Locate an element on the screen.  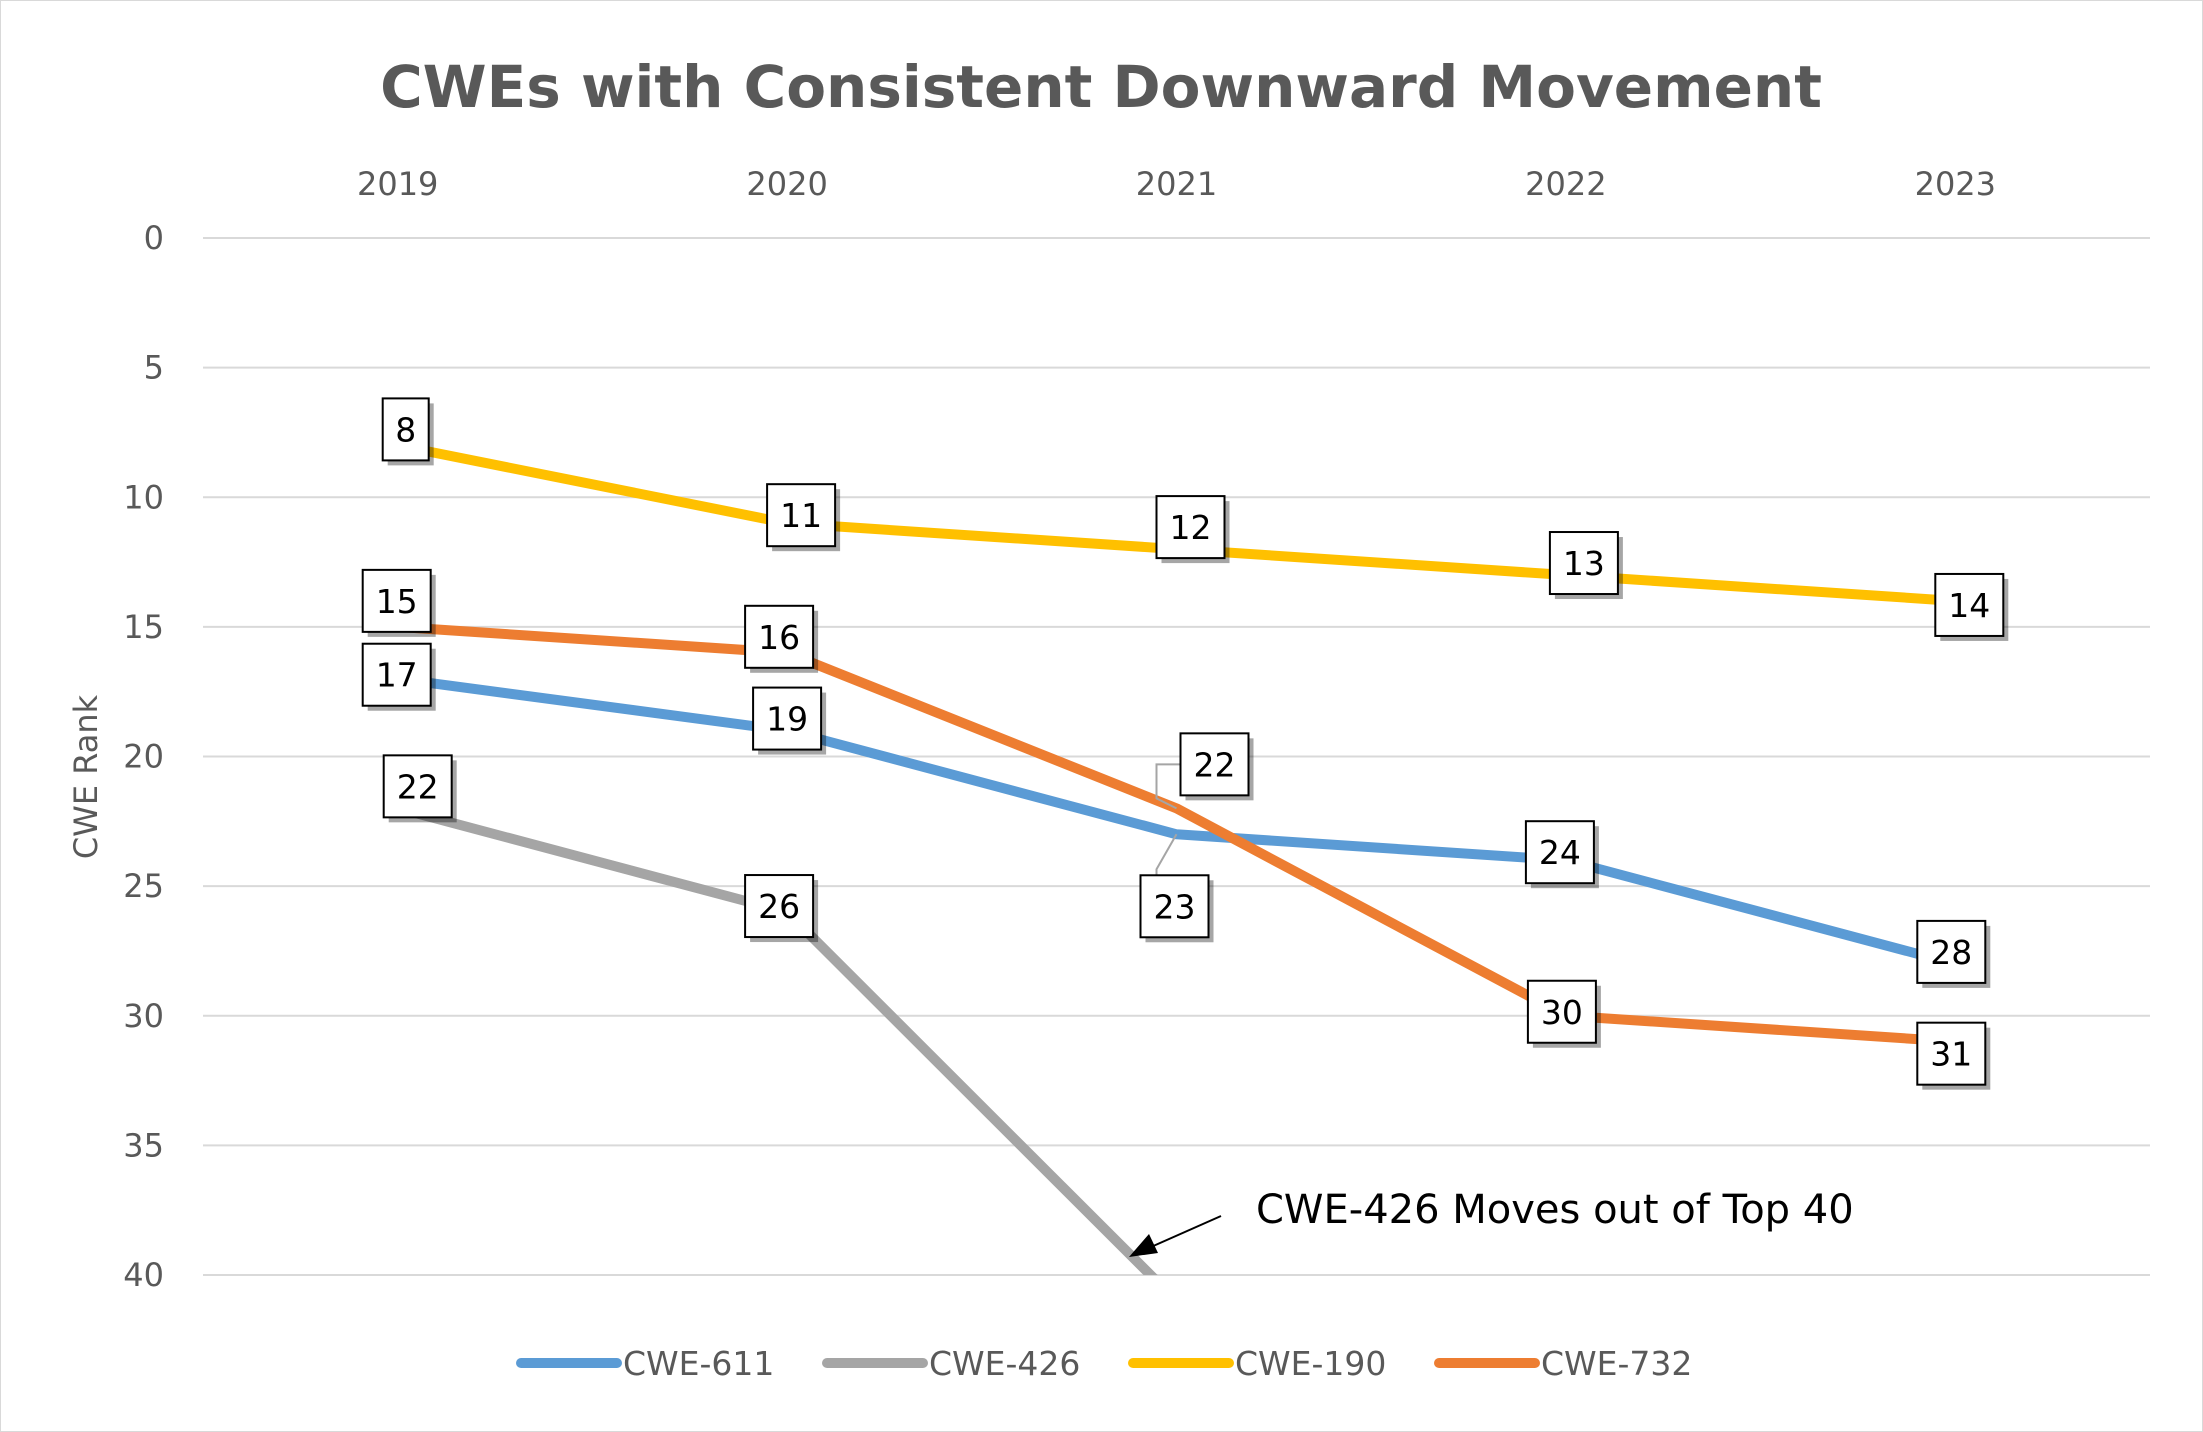
label-leaders is located at coordinates (1168, 819).